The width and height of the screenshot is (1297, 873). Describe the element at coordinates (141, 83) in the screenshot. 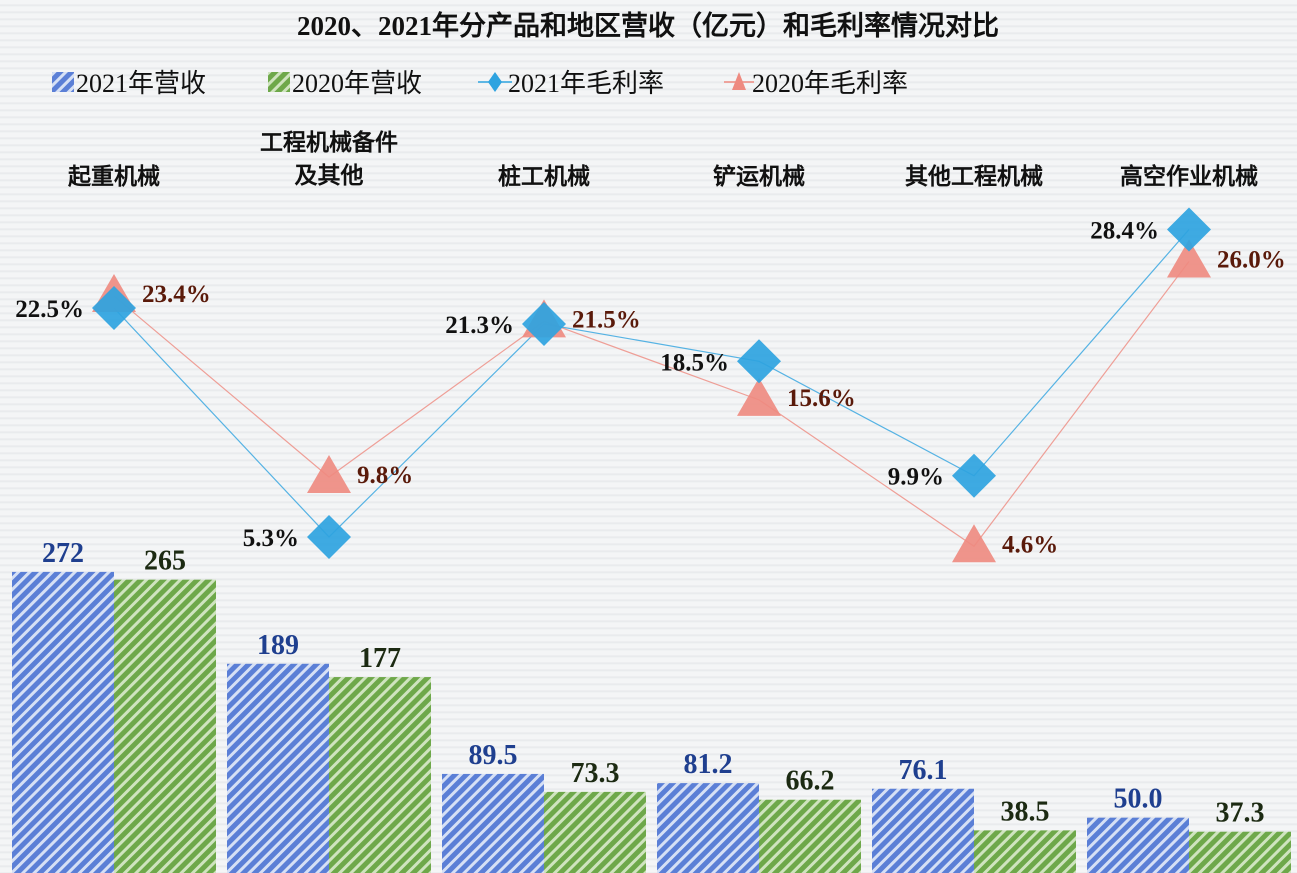

I see `legend-label: 2021年营收` at that location.